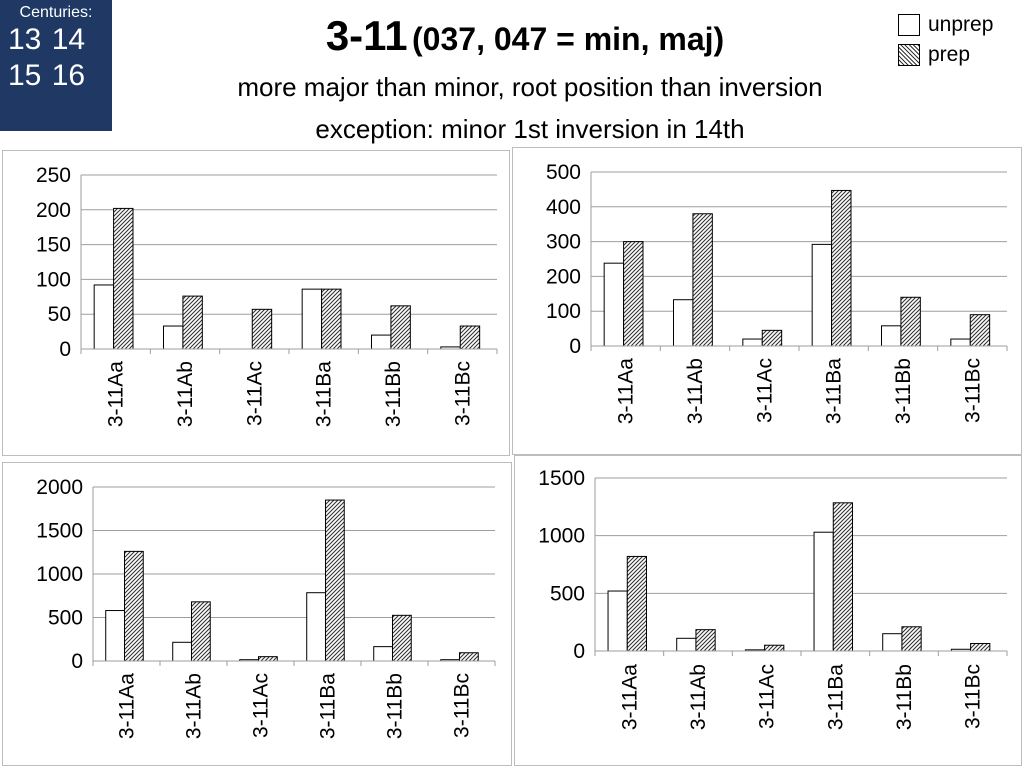 The image size is (1024, 768). I want to click on legend: unprep prep, so click(945, 40).